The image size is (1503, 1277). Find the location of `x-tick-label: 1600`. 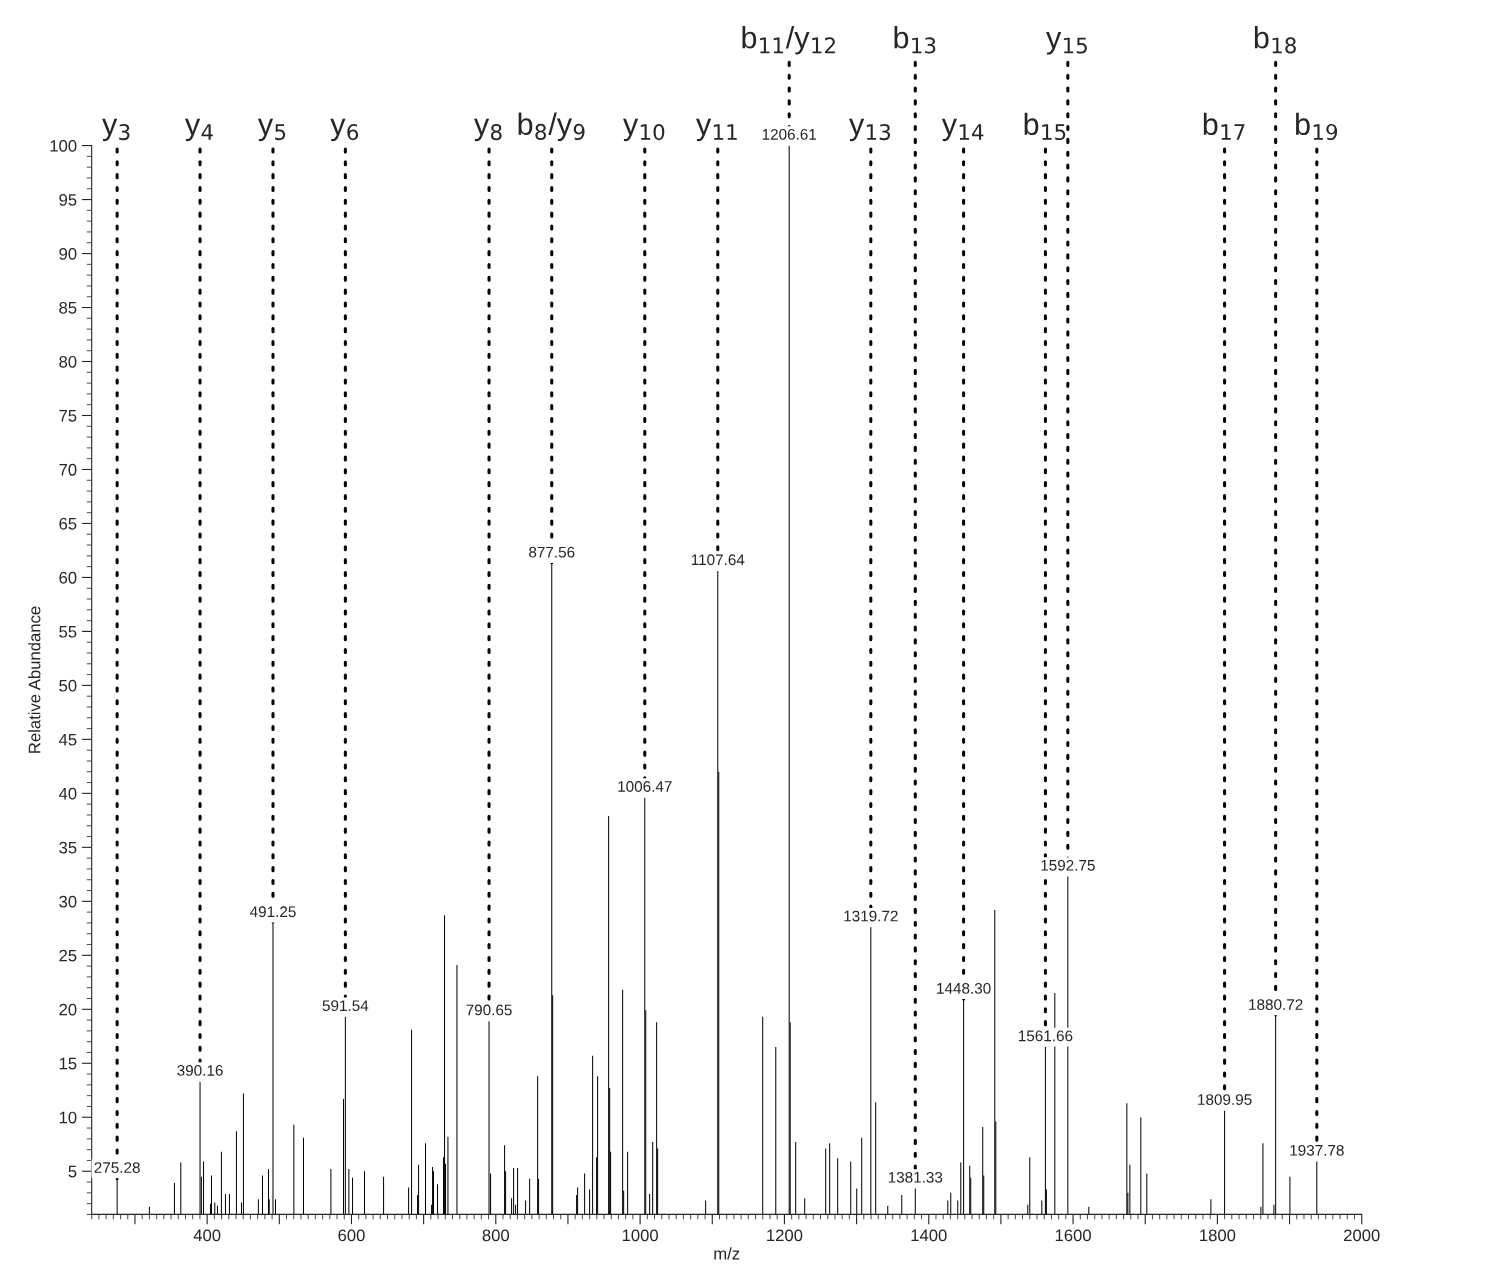

x-tick-label: 1600 is located at coordinates (1073, 1235).